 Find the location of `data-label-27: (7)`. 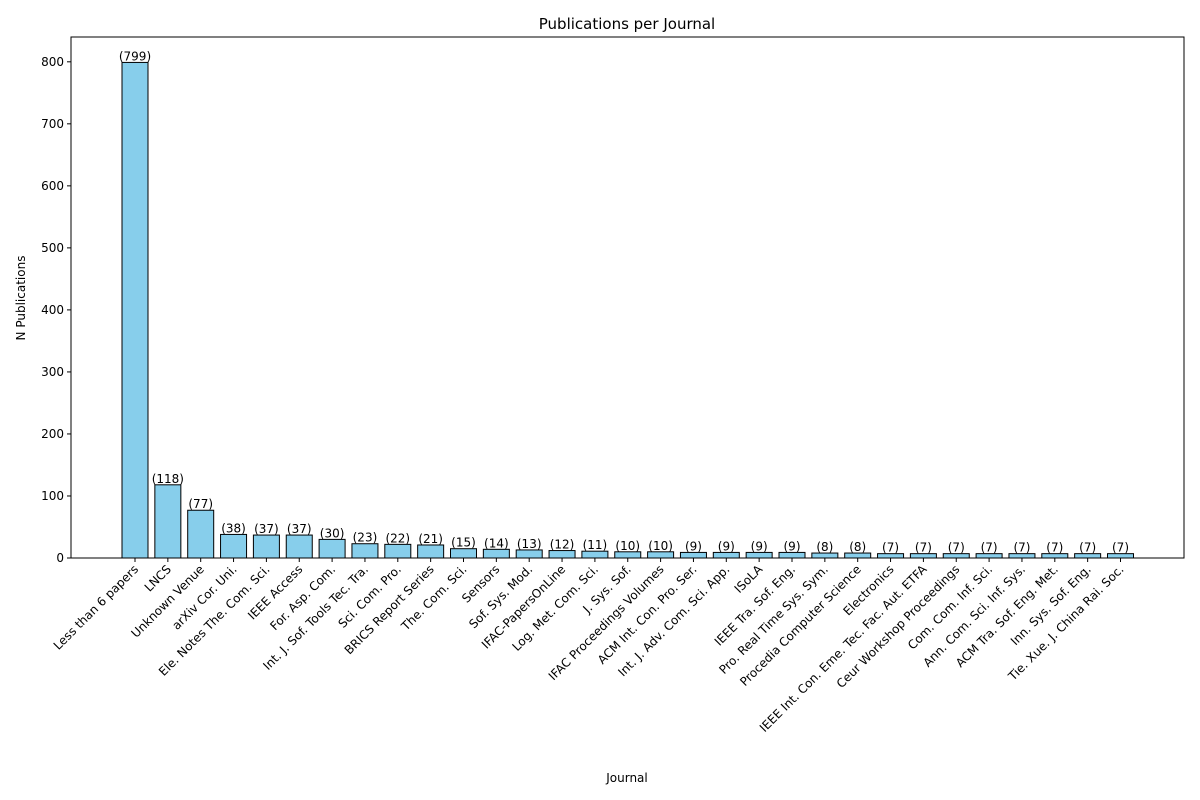

data-label-27: (7) is located at coordinates (1021, 548).